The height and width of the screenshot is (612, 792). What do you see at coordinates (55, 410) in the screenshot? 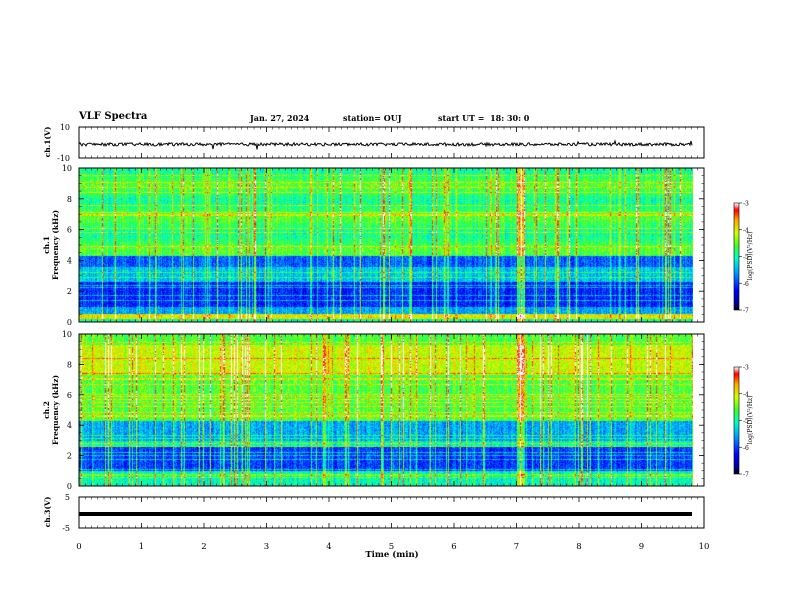
I see `ch2-spectrogram-ylabel-line2: Frequency (kHz)` at bounding box center [55, 410].